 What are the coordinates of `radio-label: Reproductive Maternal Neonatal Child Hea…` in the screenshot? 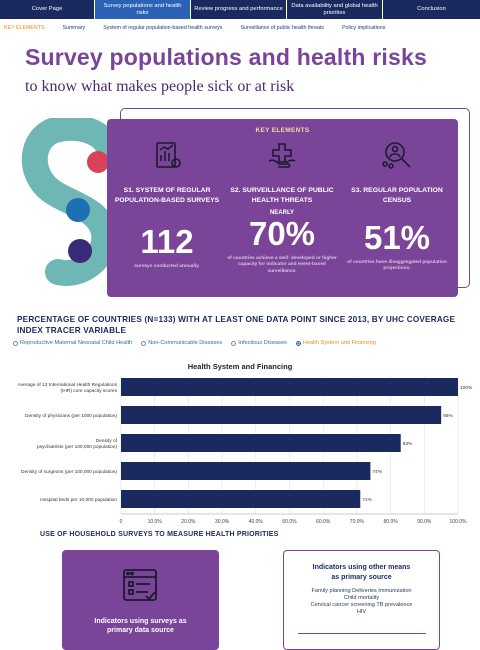 It's located at (76, 343).